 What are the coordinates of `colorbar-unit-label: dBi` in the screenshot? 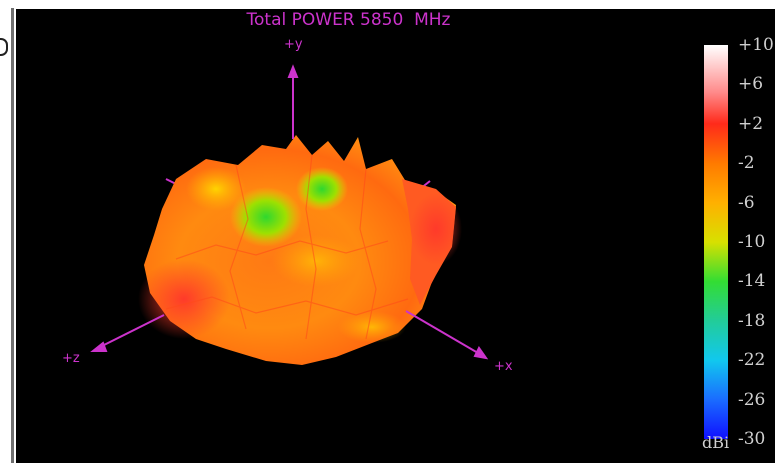 It's located at (716, 442).